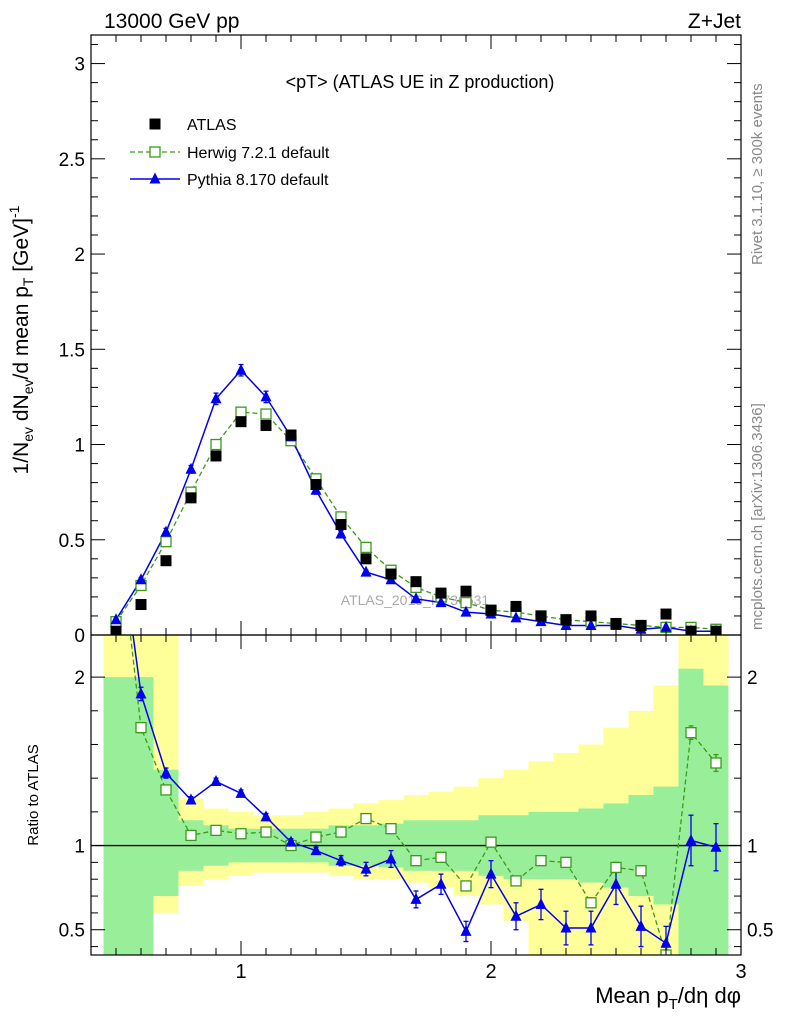 The height and width of the screenshot is (1024, 786). I want to click on main-panel-ylabel: 1/Nev dNev/d mean pT [GeV]-1, so click(21, 339).